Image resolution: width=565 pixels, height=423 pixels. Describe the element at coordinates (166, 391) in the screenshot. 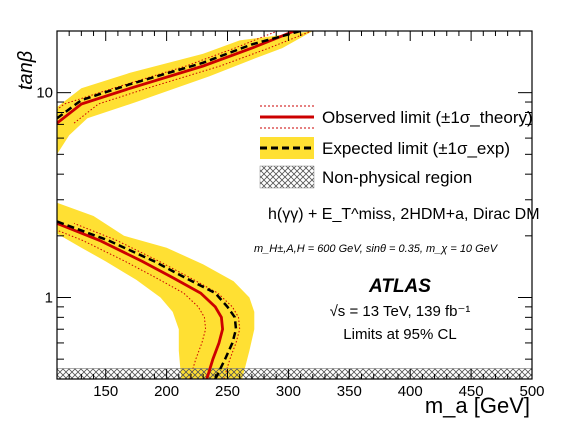

I see `x-tick-label: 200` at that location.